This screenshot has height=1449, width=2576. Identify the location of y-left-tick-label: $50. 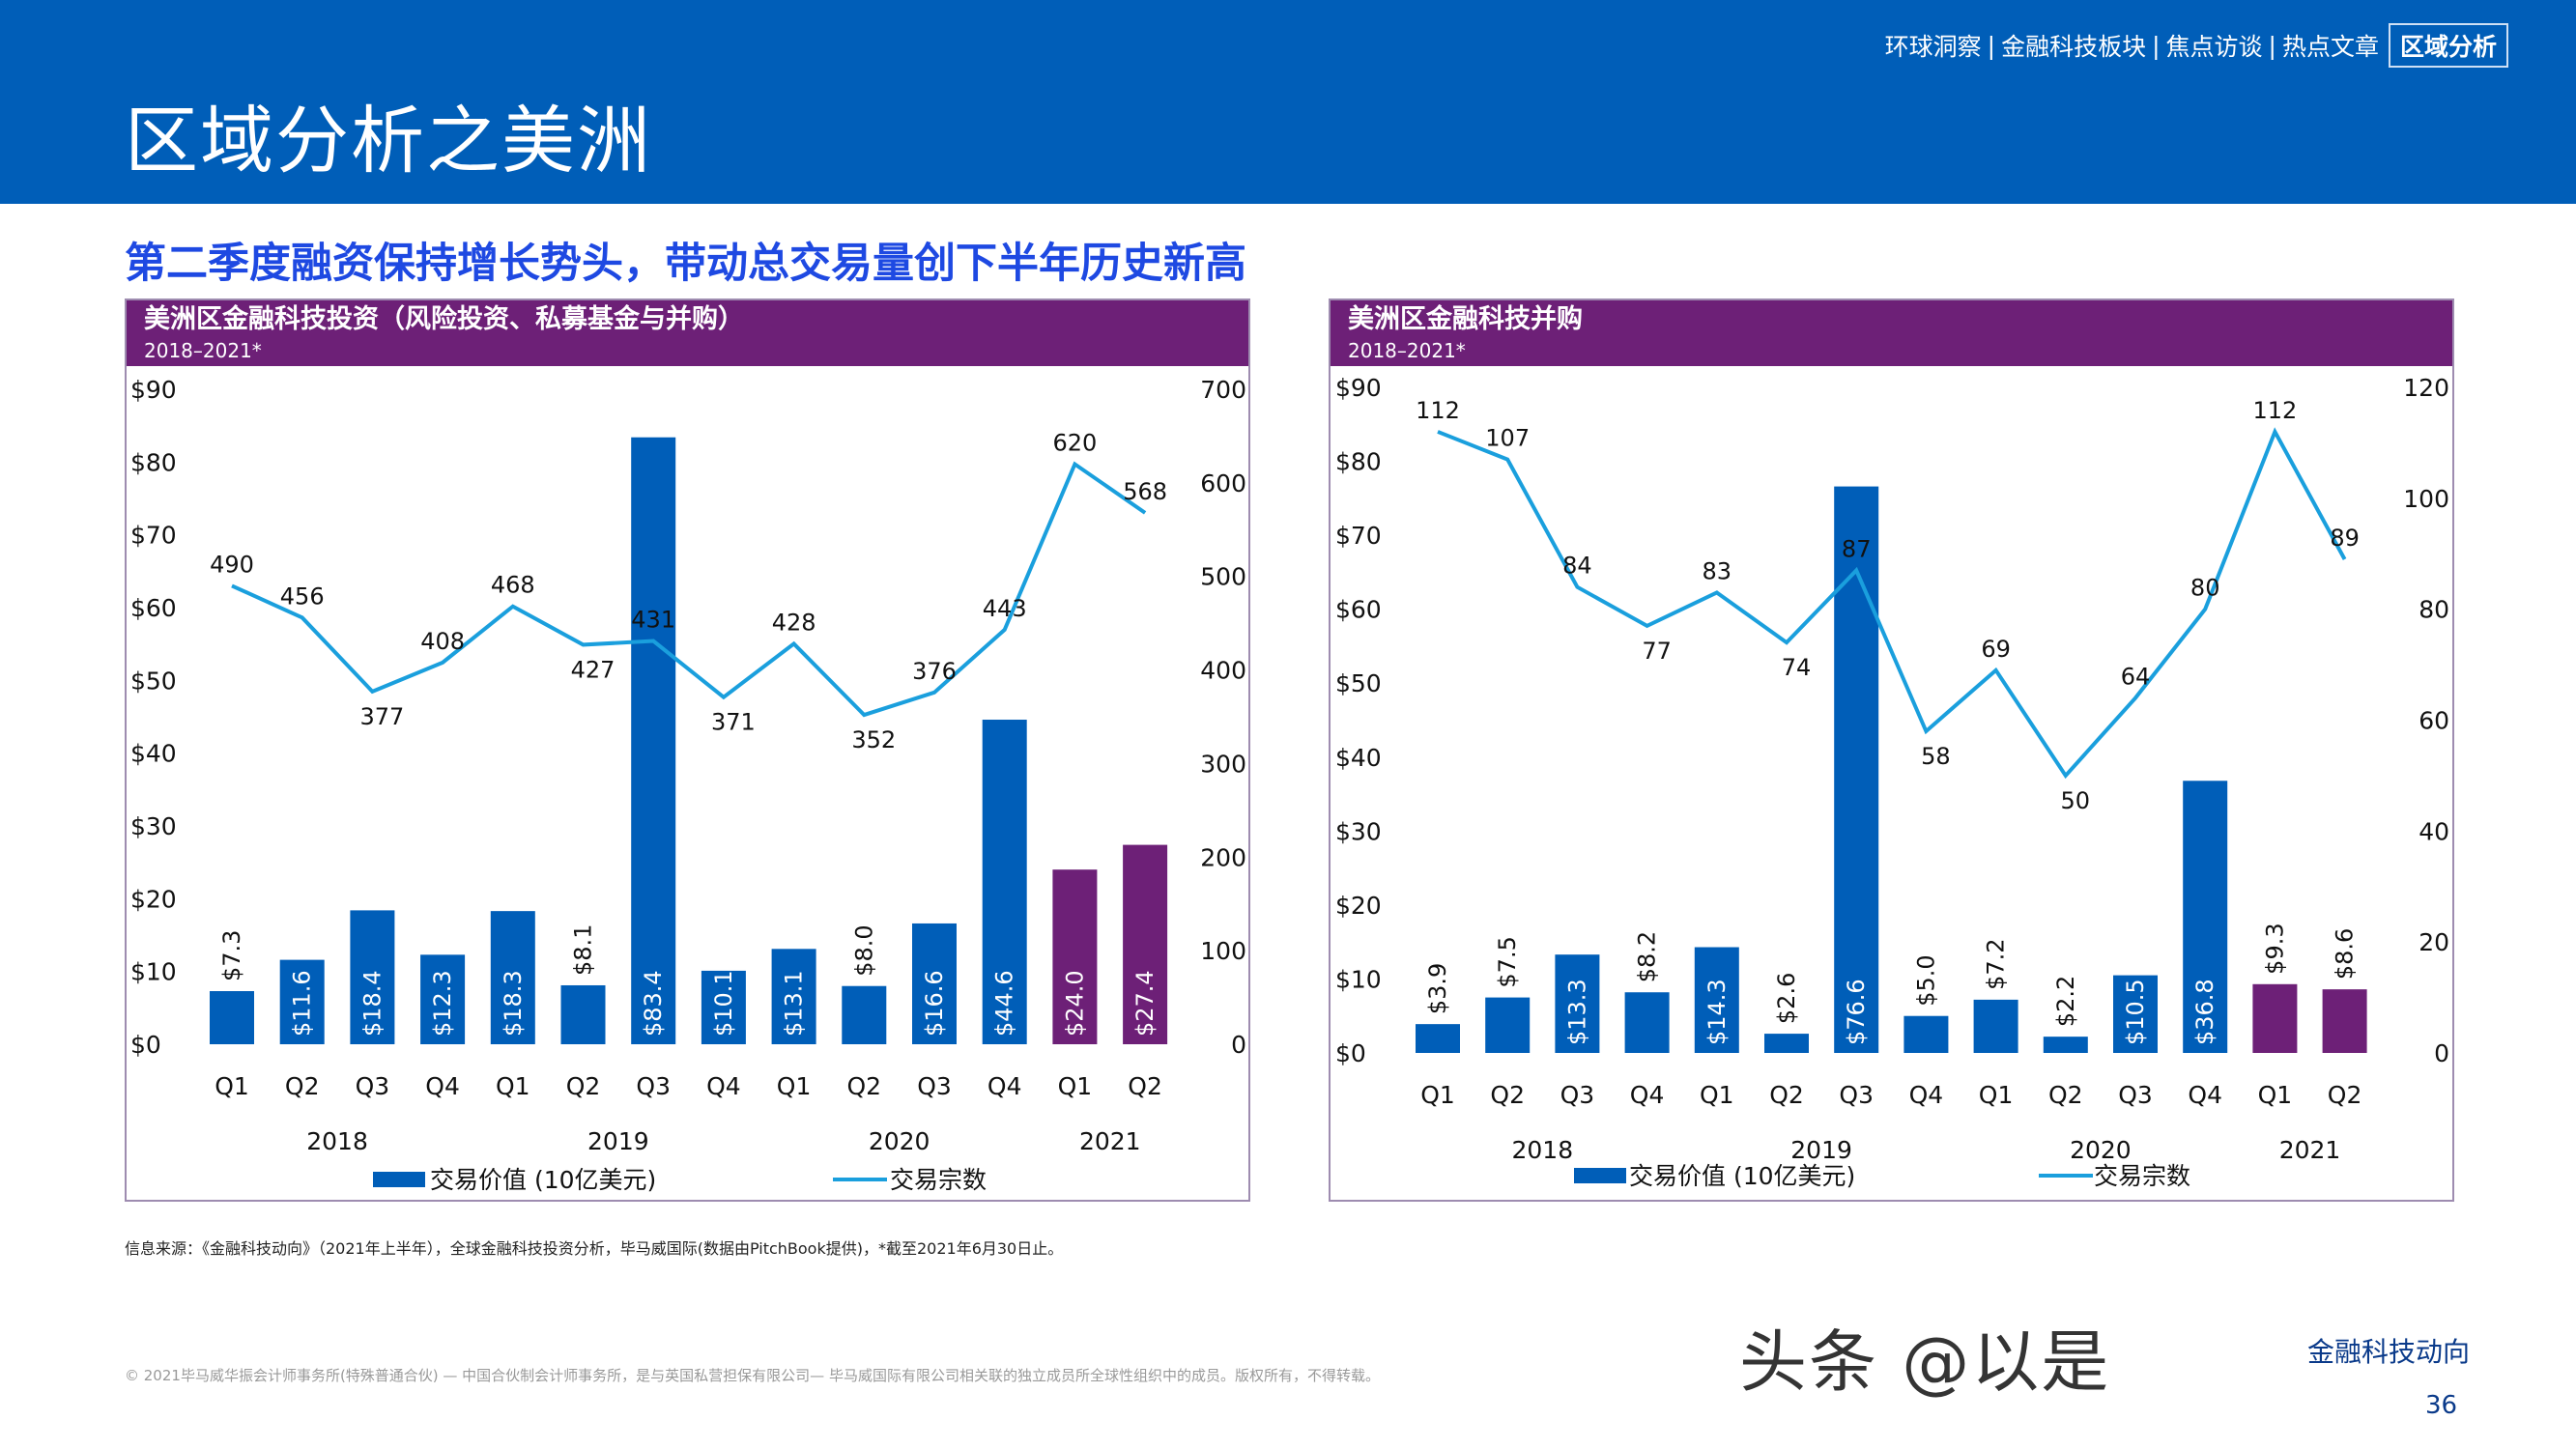
(154, 681).